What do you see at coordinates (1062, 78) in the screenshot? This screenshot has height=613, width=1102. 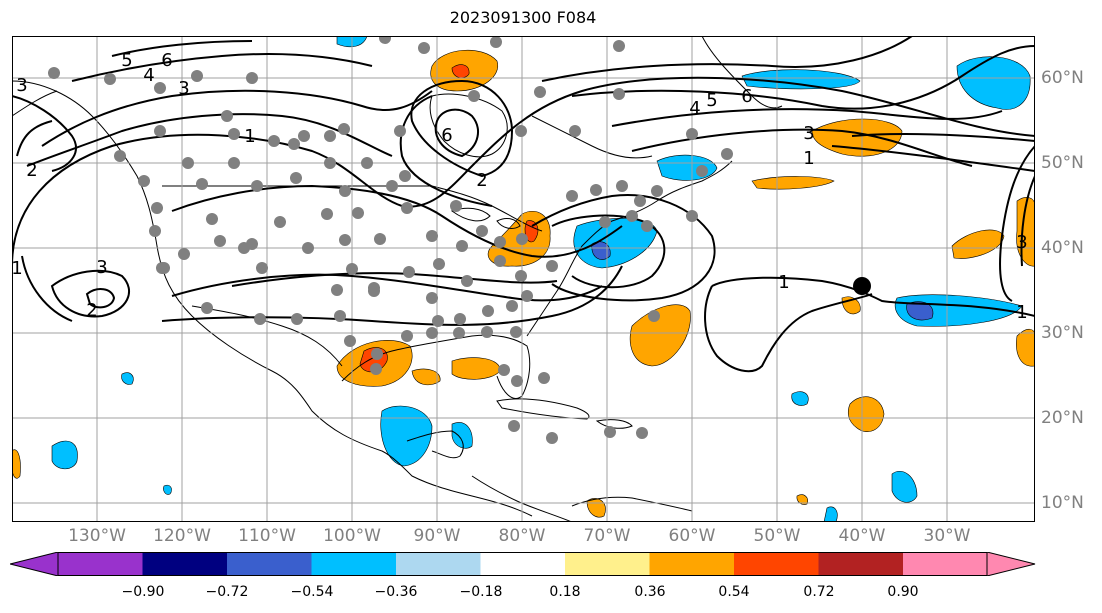 I see `lat-label: 60°N` at bounding box center [1062, 78].